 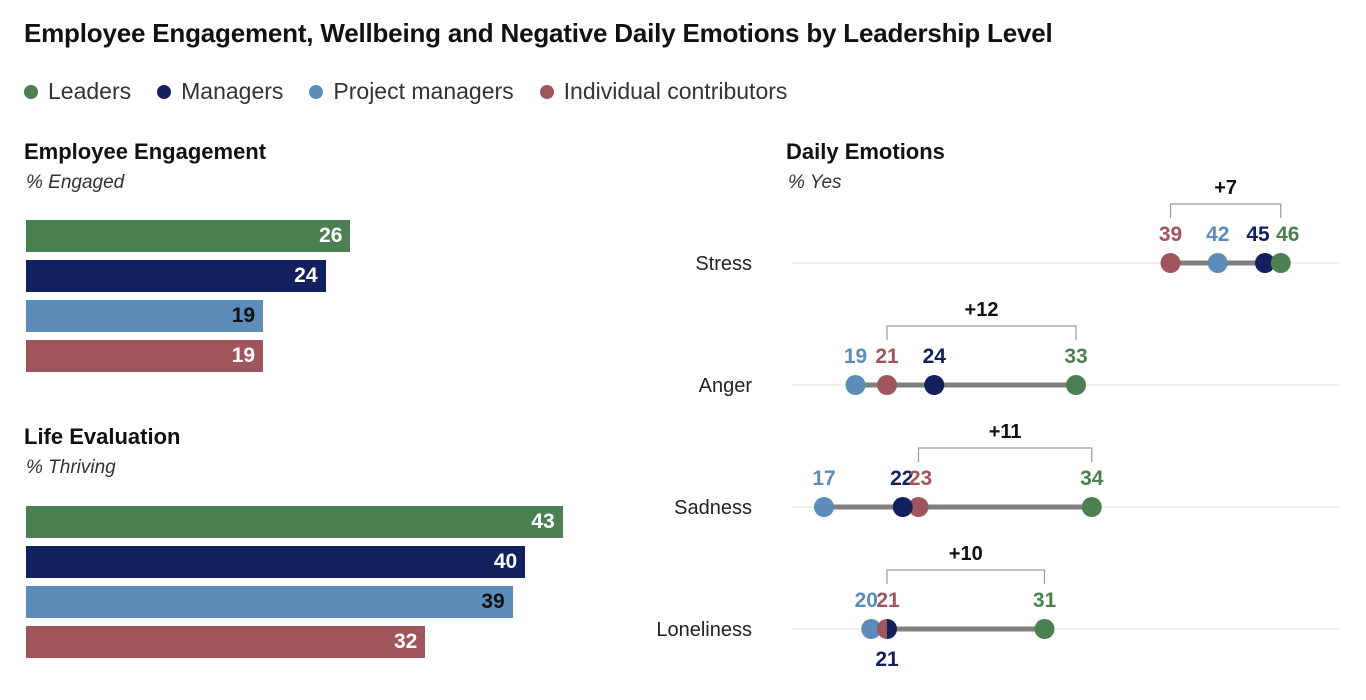 What do you see at coordinates (406, 641) in the screenshot?
I see `life-evaluation-bar-value: 32` at bounding box center [406, 641].